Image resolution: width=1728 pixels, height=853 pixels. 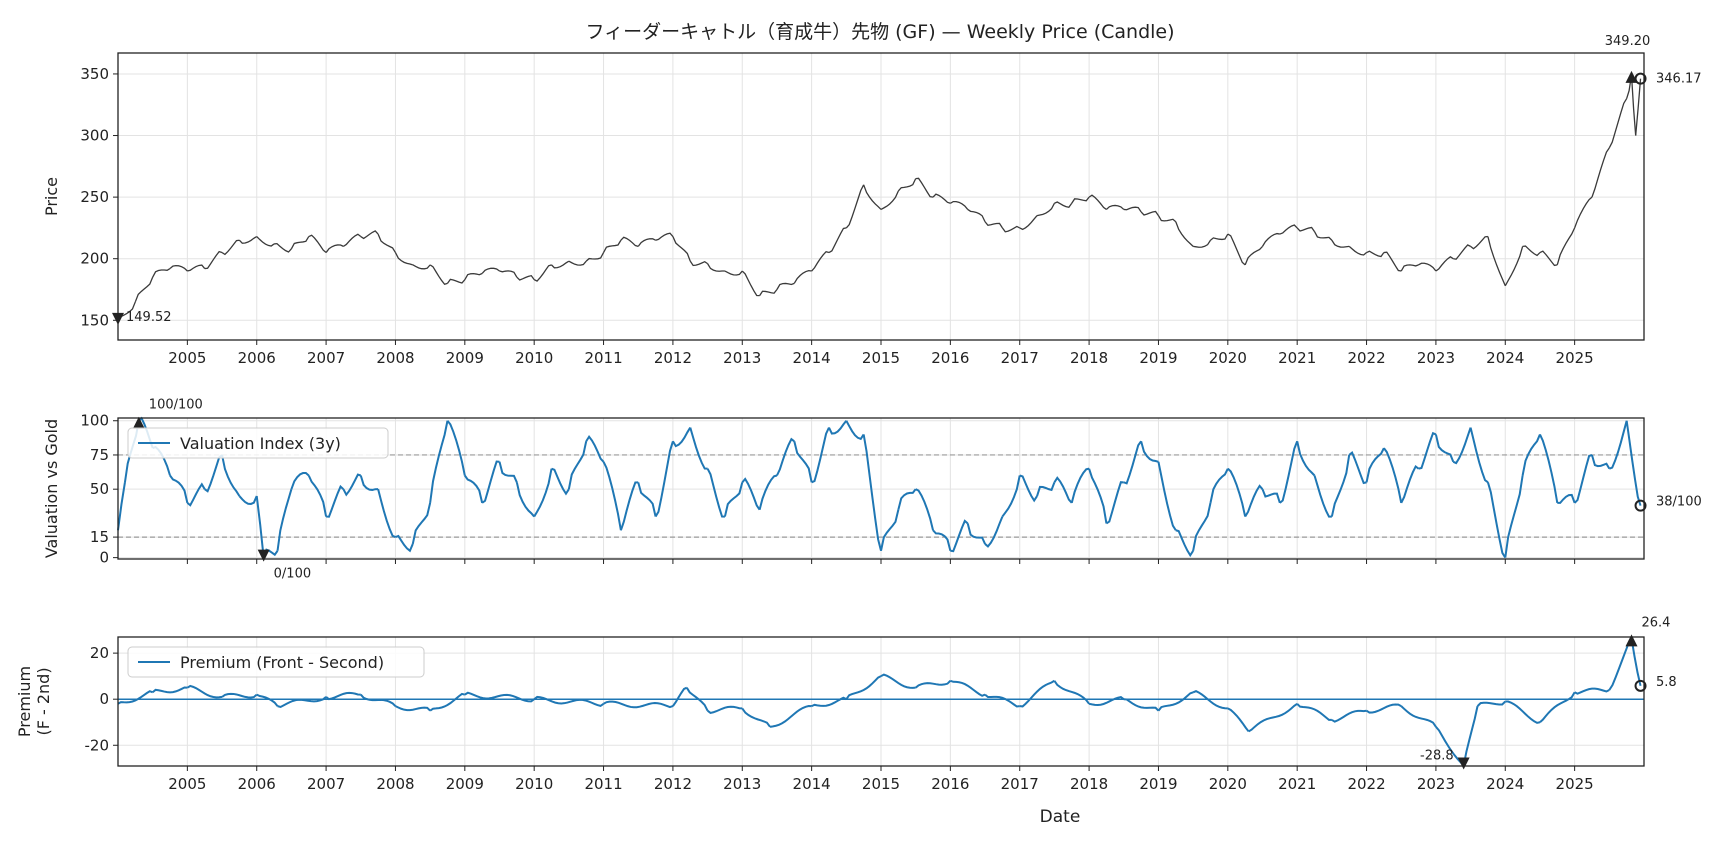 What do you see at coordinates (465, 784) in the screenshot?
I see `x-tick-label: 2009` at bounding box center [465, 784].